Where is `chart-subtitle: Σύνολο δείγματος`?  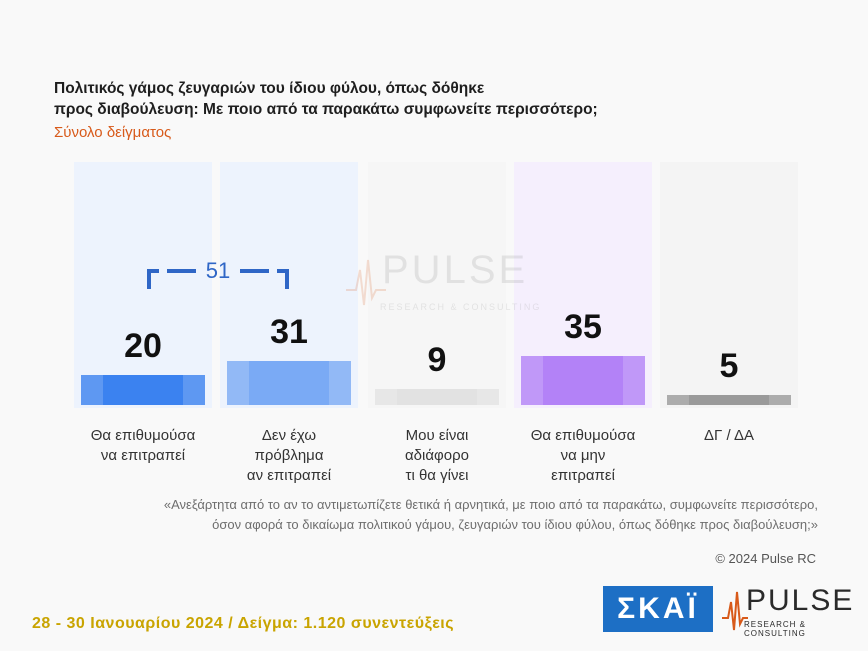 chart-subtitle: Σύνολο δείγματος is located at coordinates (113, 132).